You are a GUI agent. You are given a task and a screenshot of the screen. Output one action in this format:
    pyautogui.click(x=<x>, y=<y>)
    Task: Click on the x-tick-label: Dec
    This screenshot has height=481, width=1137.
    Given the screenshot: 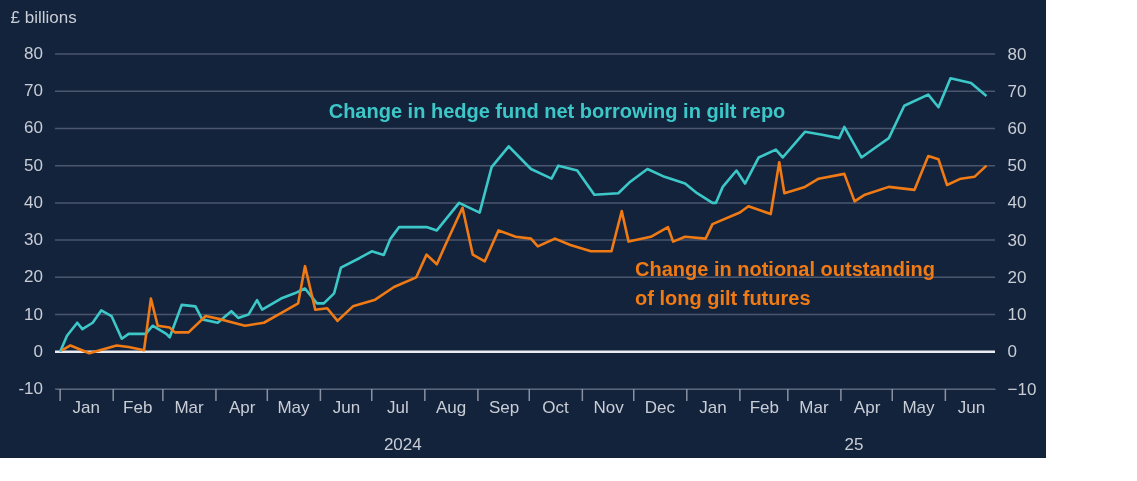 What is the action you would take?
    pyautogui.click(x=660, y=407)
    